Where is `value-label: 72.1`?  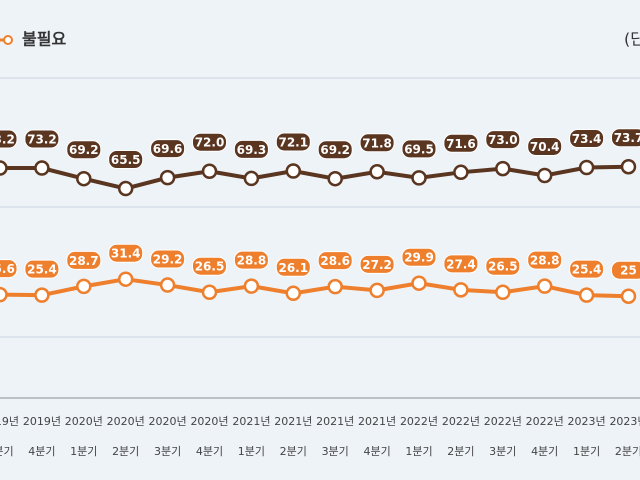
value-label: 72.1 is located at coordinates (293, 142).